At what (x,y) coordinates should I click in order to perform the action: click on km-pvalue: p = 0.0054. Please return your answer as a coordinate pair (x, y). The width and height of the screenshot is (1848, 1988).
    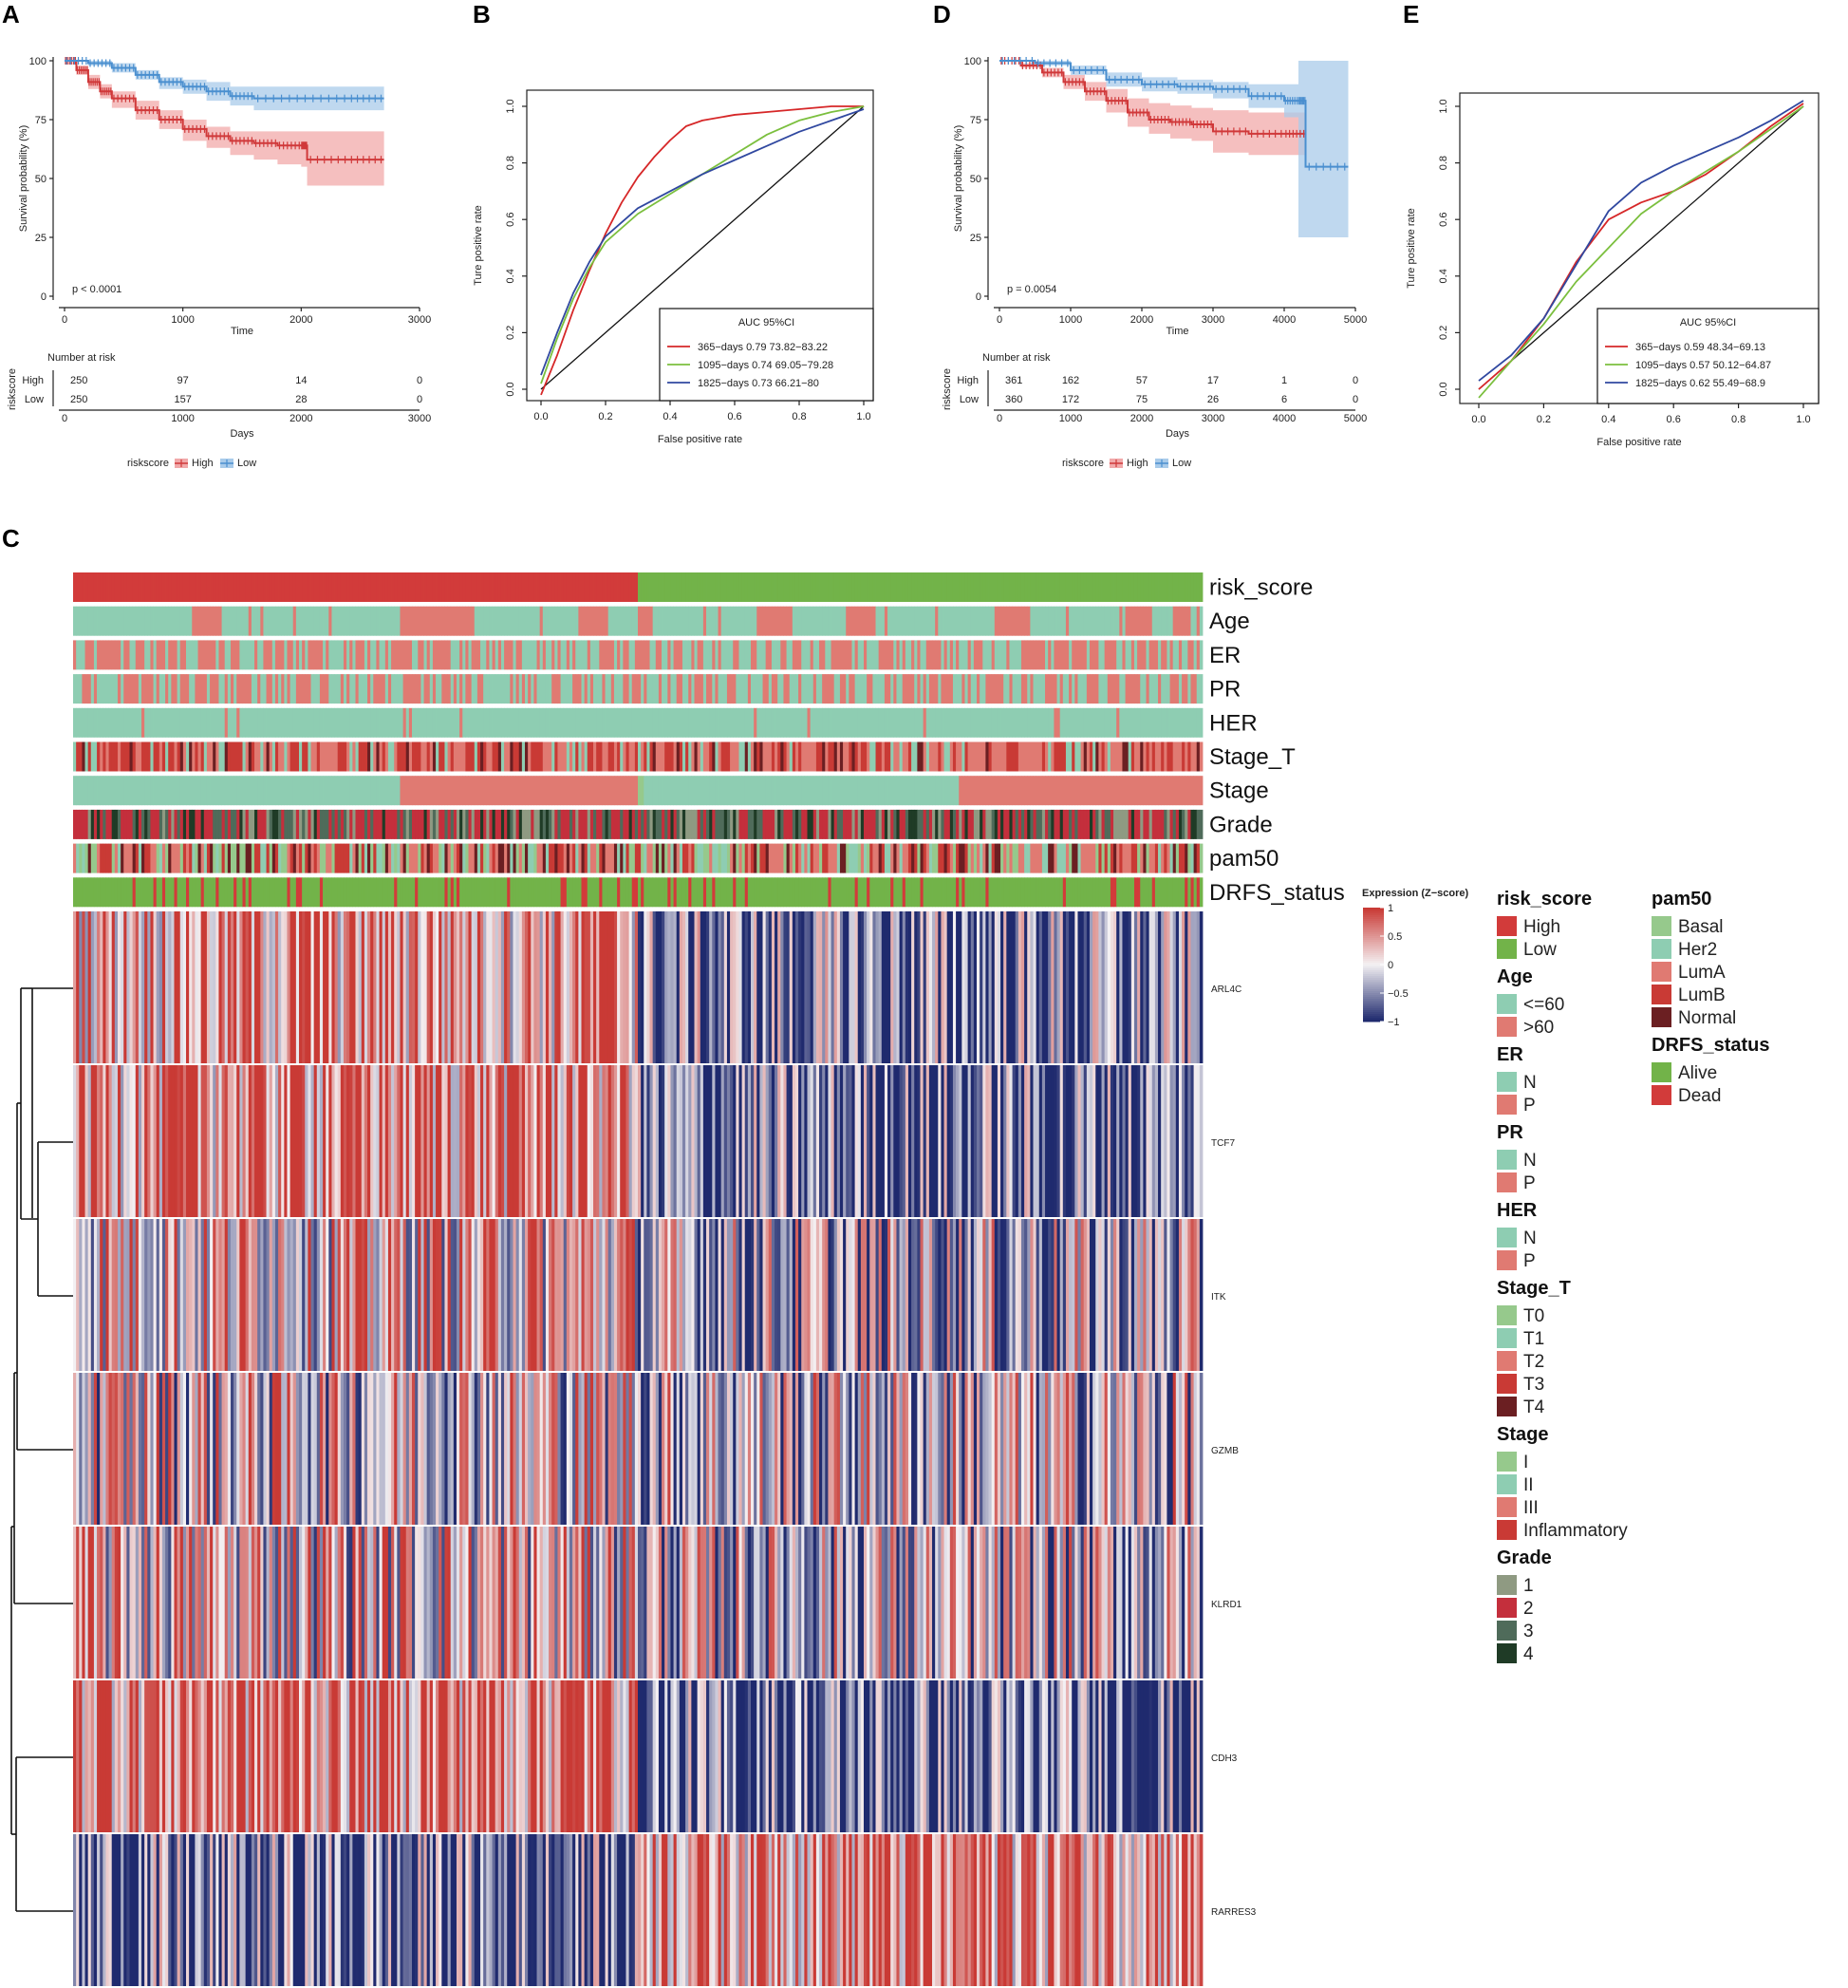
    Looking at the image, I should click on (1032, 289).